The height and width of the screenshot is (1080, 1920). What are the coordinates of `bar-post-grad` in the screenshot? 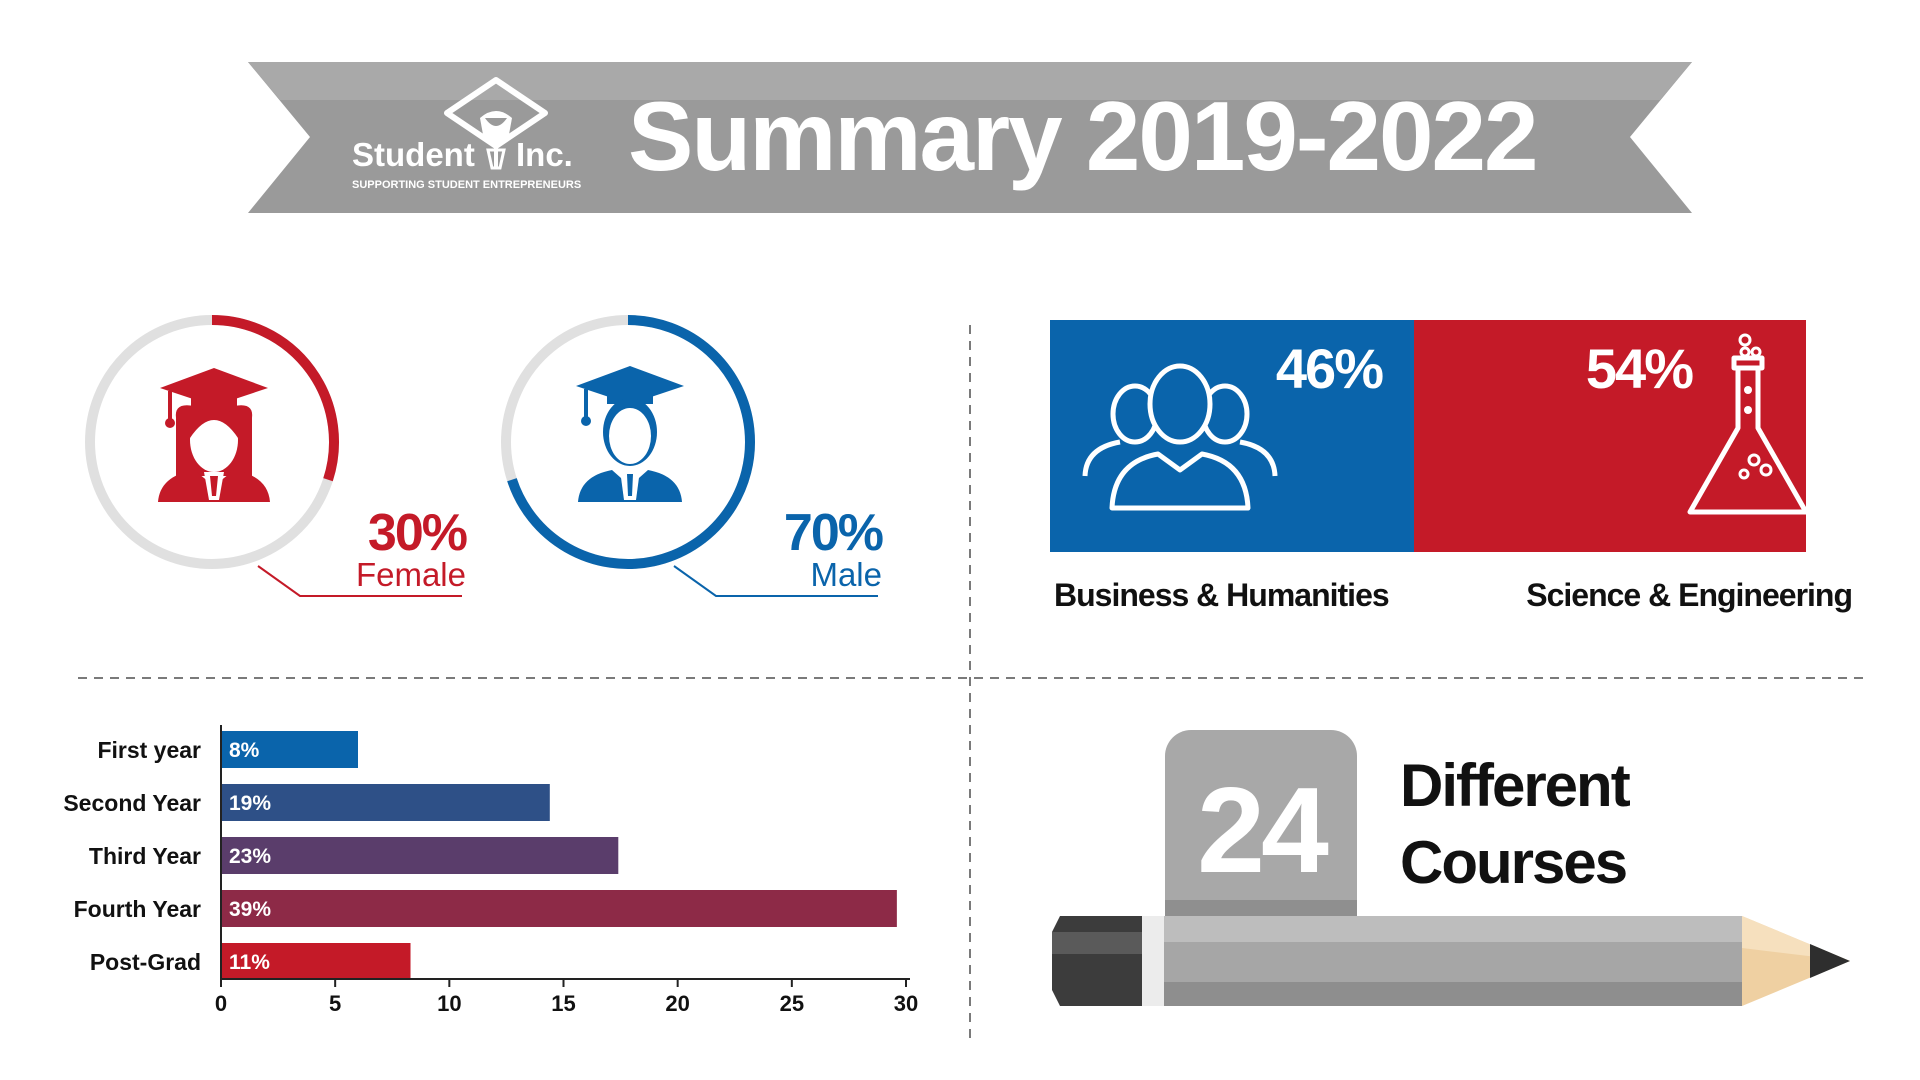 It's located at (316, 961).